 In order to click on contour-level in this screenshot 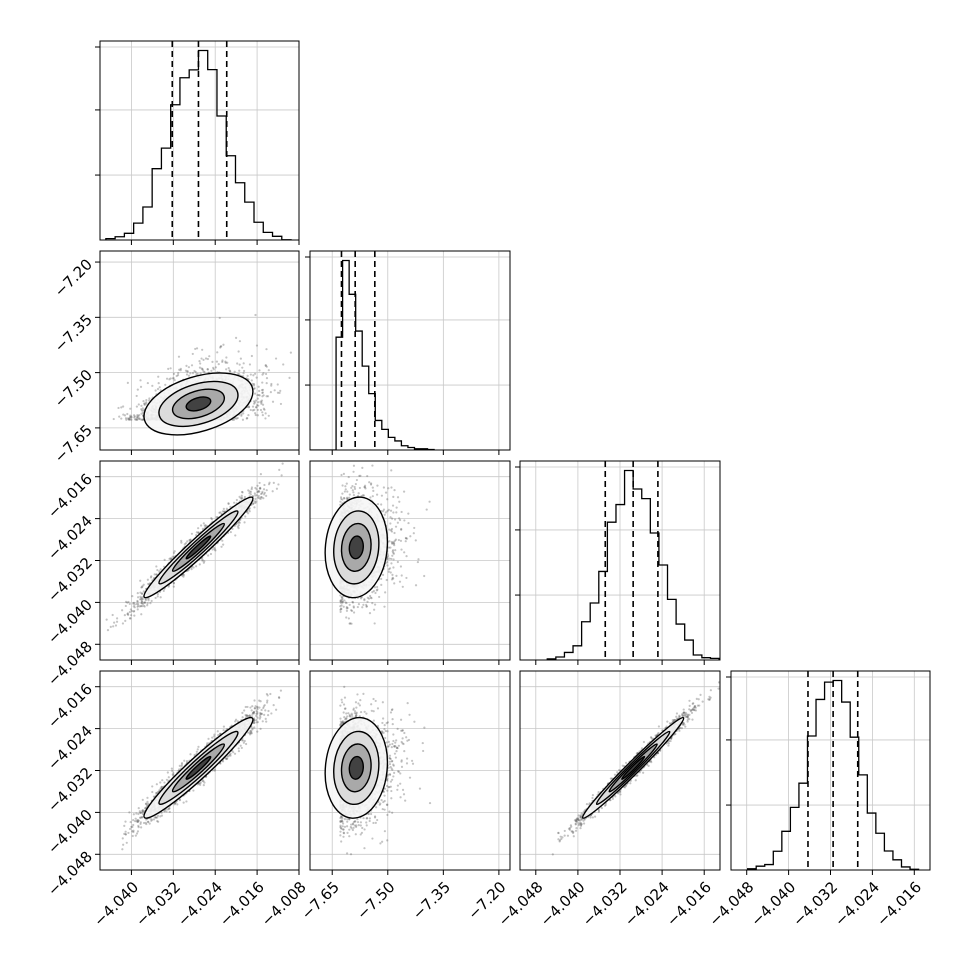, I will do `click(198, 404)`.